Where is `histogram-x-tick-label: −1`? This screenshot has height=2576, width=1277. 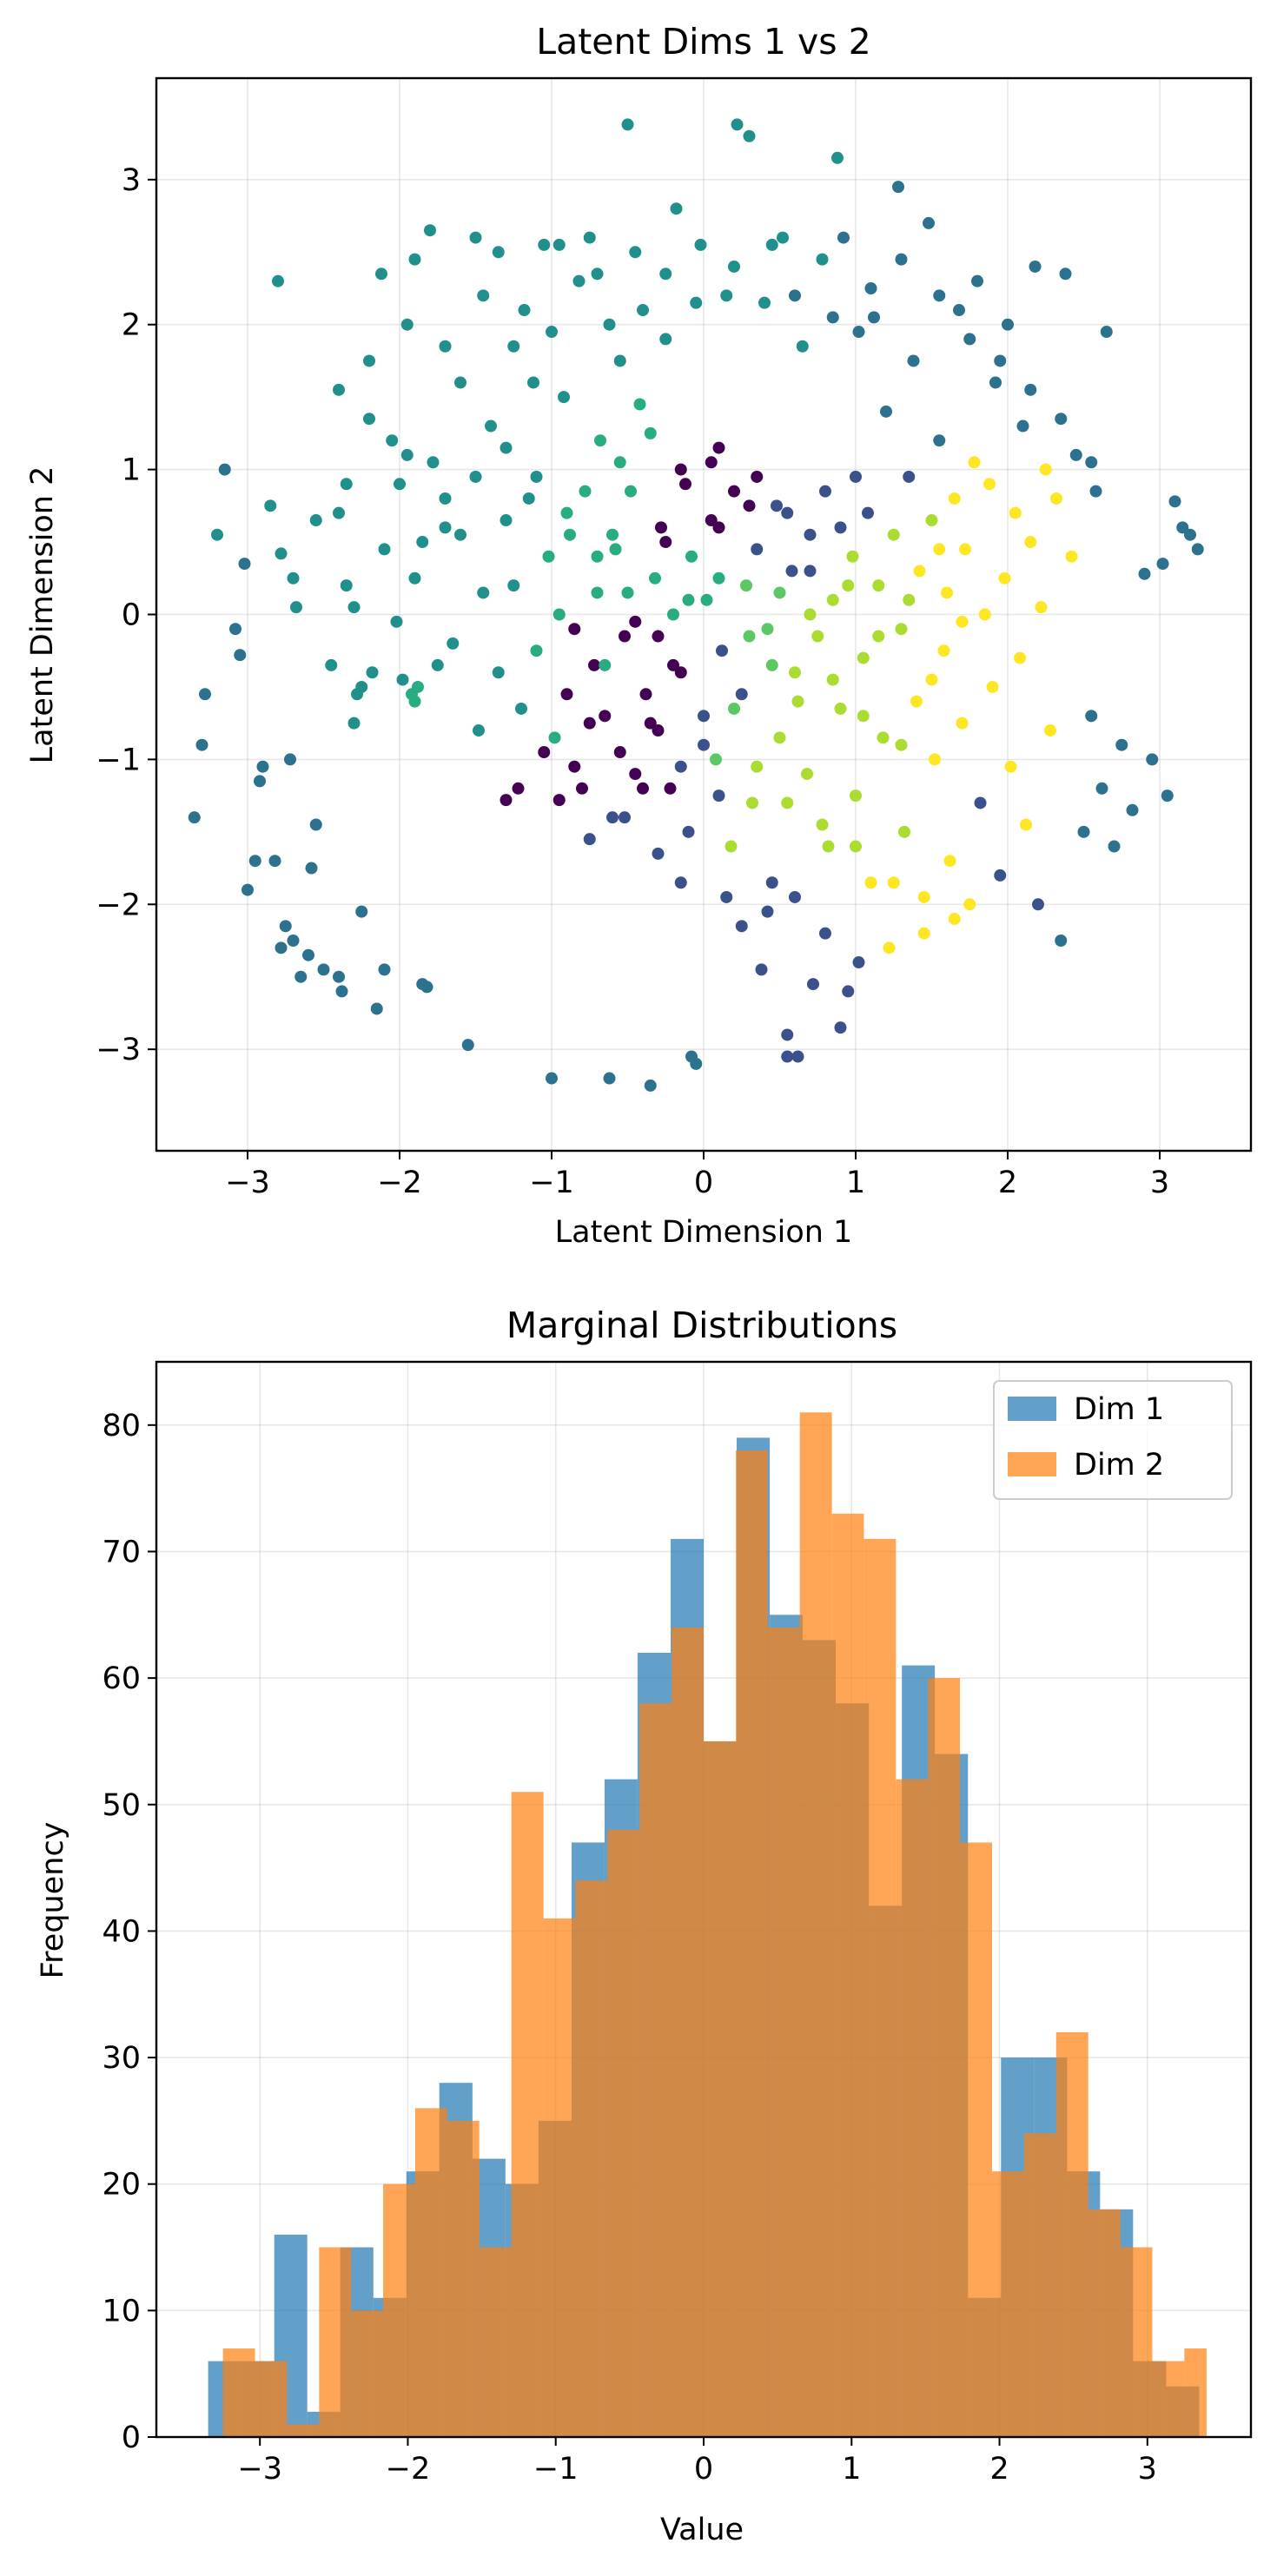
histogram-x-tick-label: −1 is located at coordinates (556, 2469).